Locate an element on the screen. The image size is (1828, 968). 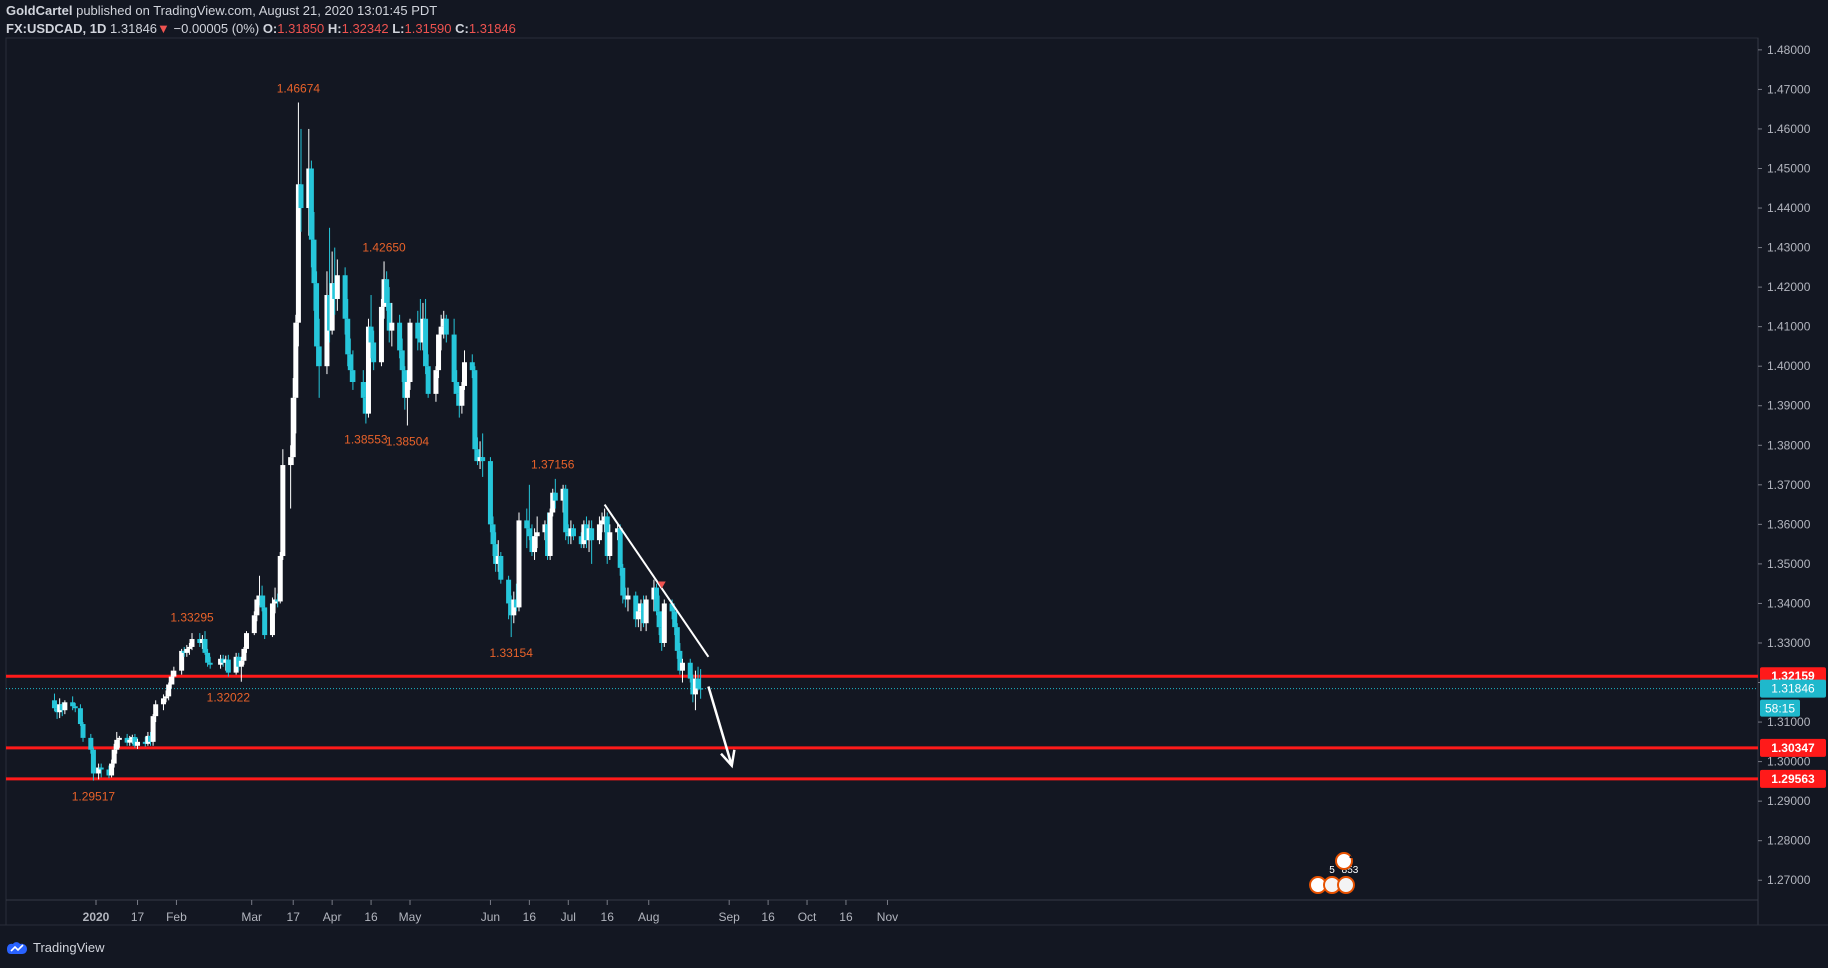
open-value: 1.31850 is located at coordinates (301, 28).